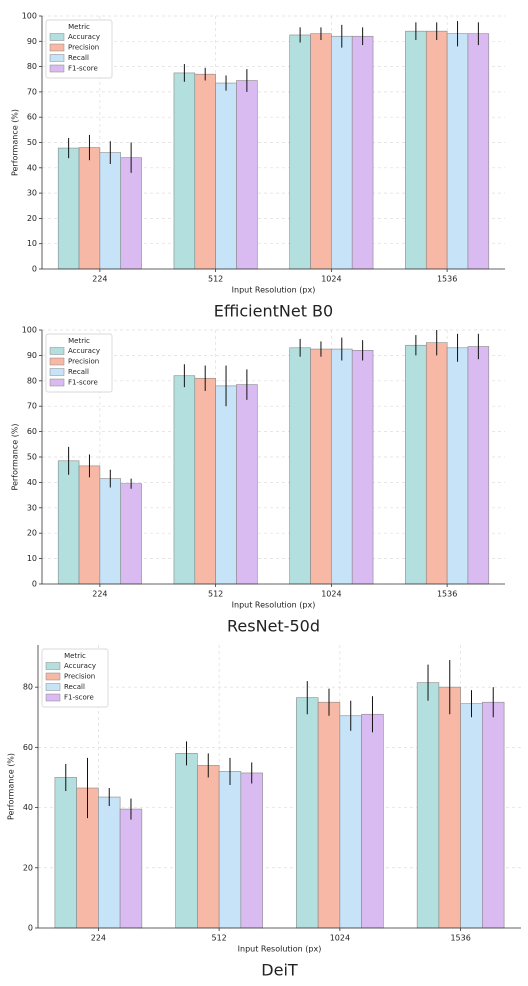  What do you see at coordinates (83, 69) in the screenshot?
I see `legend-label: F1-score` at bounding box center [83, 69].